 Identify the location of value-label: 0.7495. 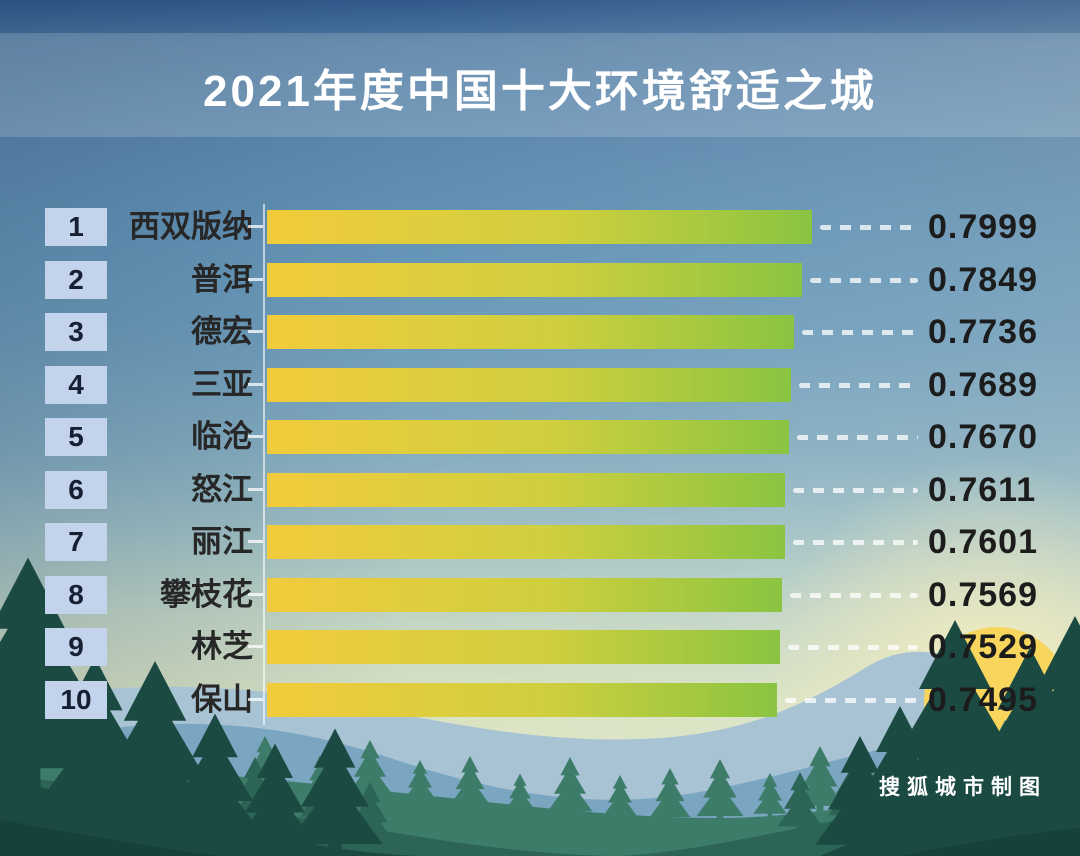
(983, 699).